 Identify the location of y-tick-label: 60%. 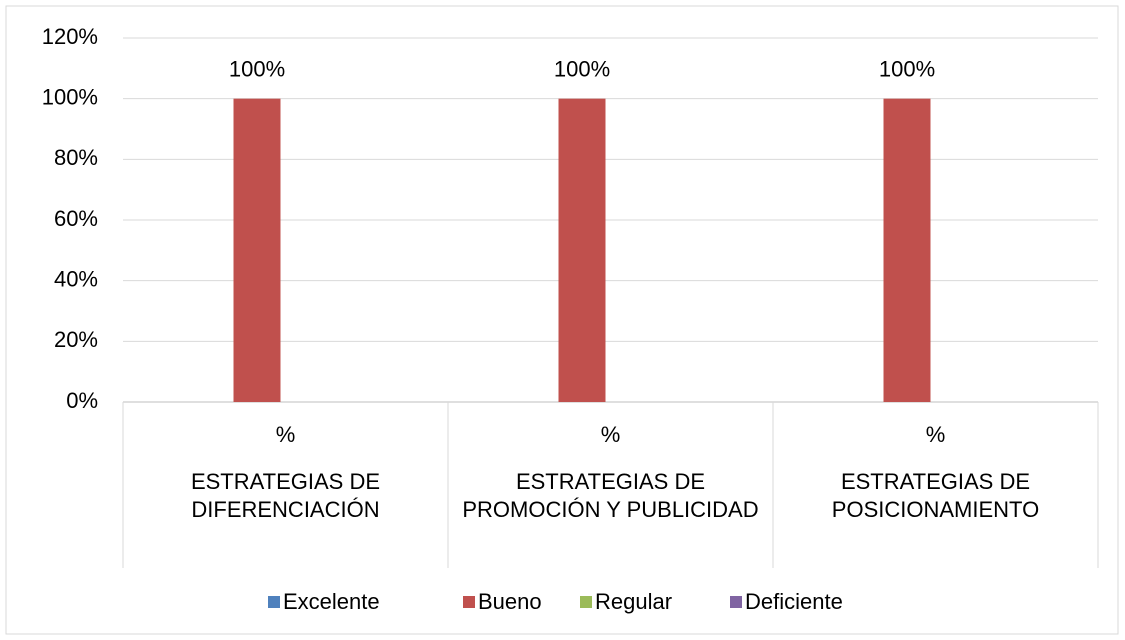
(76, 218).